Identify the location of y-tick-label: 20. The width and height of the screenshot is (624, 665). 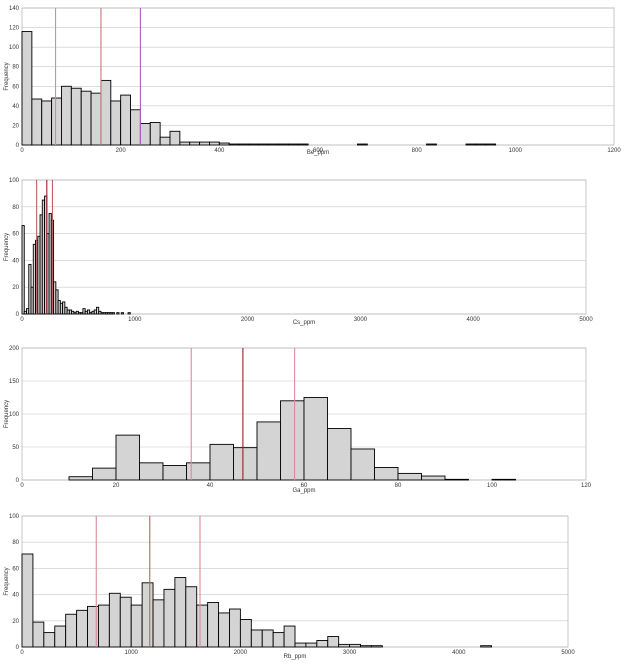
(15, 126).